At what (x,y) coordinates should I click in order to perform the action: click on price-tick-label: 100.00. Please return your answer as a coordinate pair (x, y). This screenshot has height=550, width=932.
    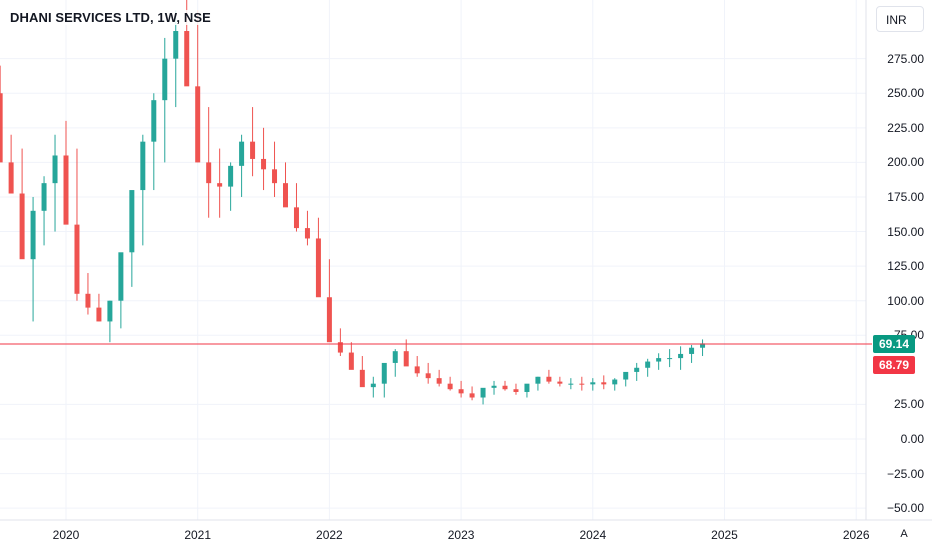
    Looking at the image, I should click on (905, 300).